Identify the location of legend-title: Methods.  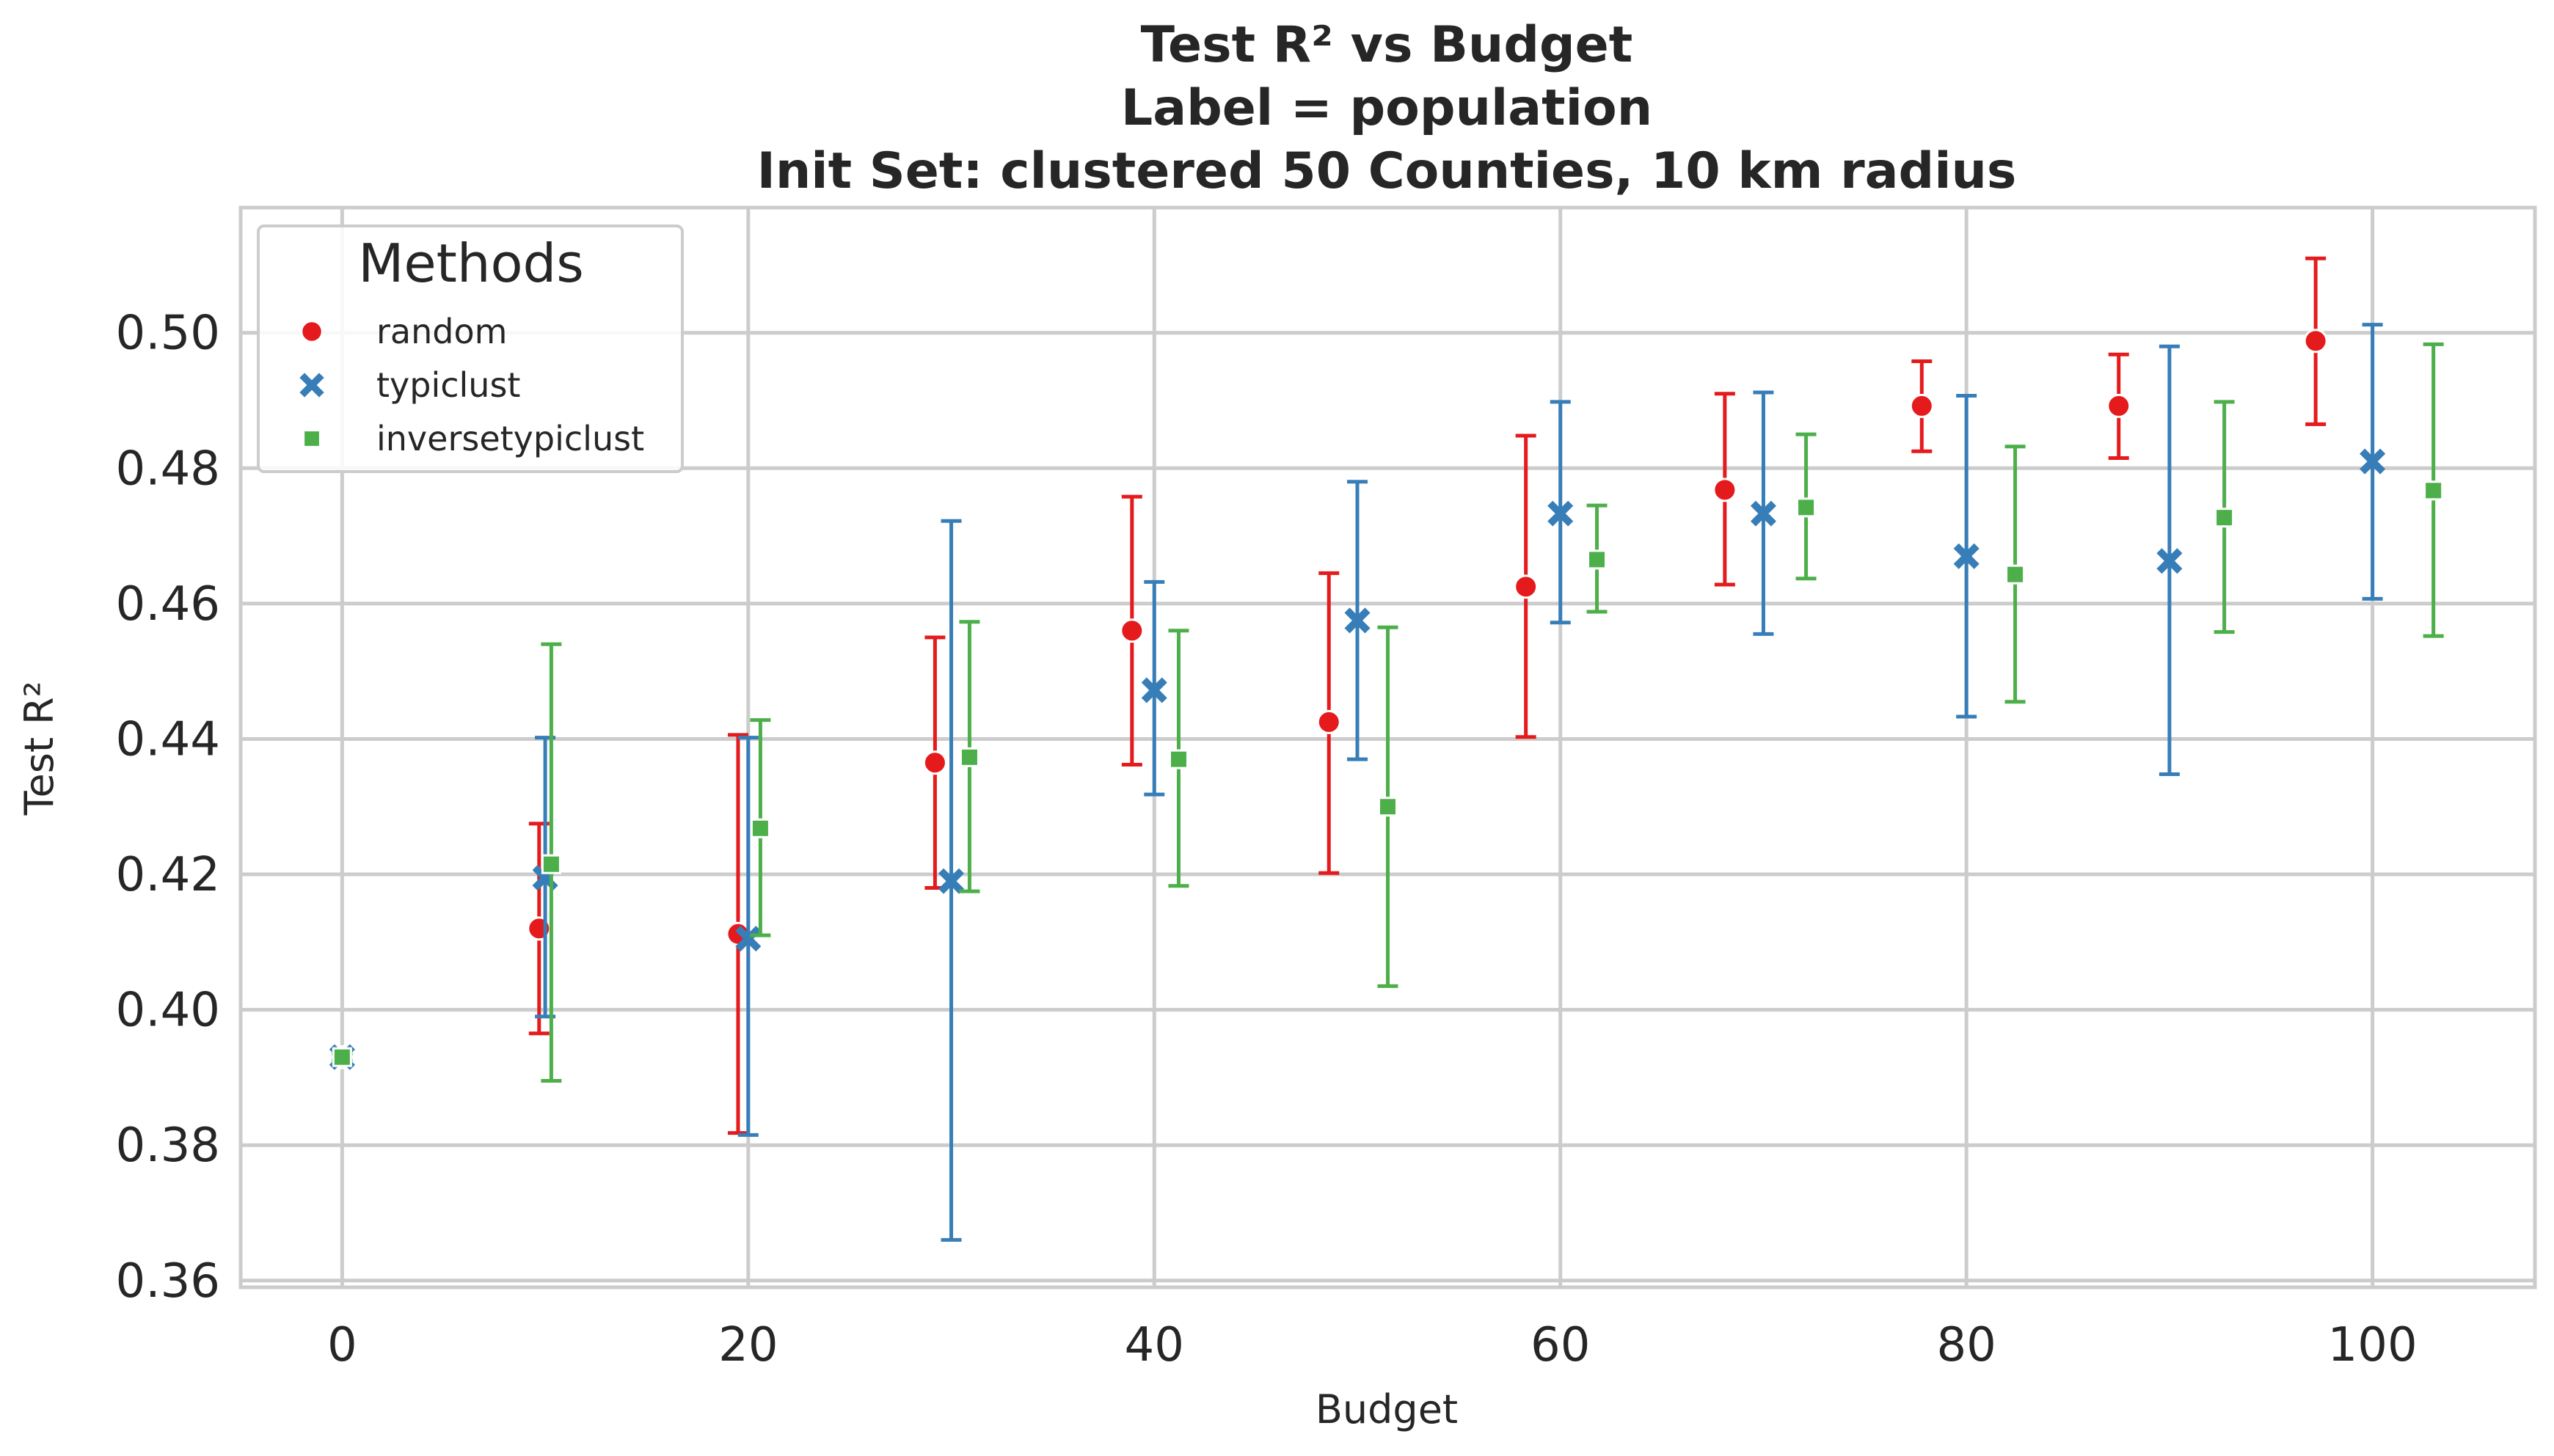
(471, 264).